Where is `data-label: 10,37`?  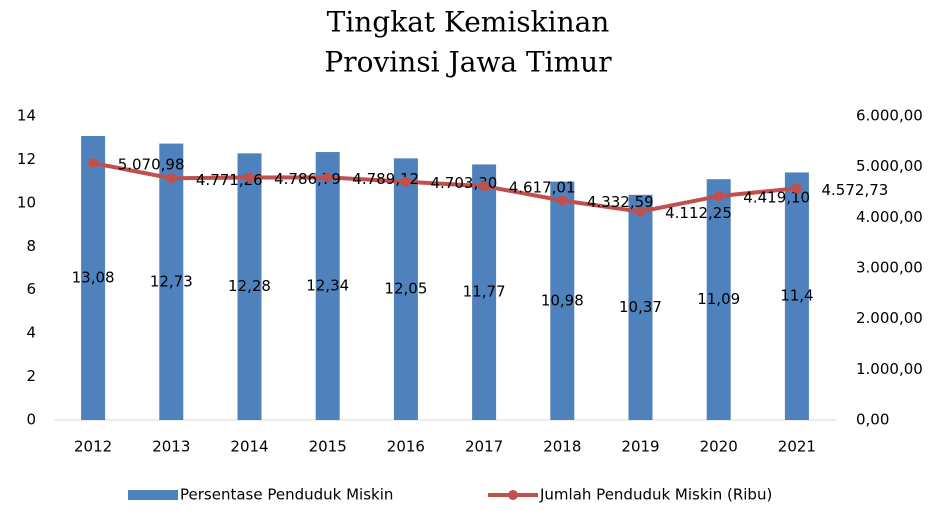
data-label: 10,37 is located at coordinates (640, 307).